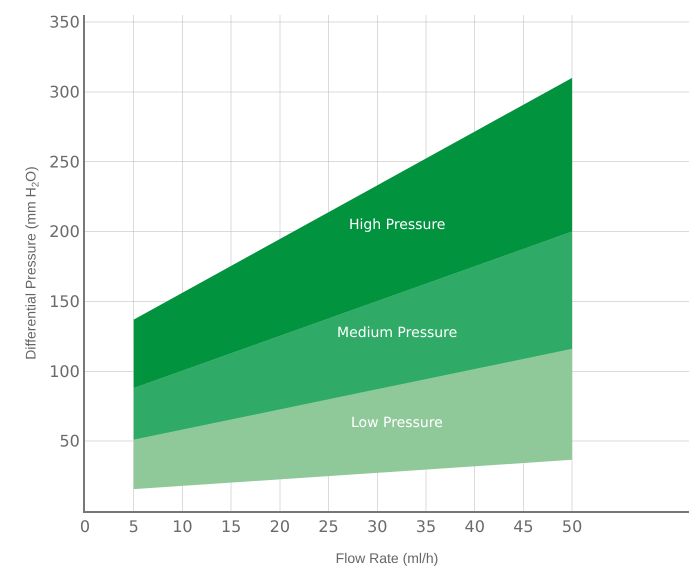  What do you see at coordinates (572, 526) in the screenshot?
I see `x-tick-label: 50` at bounding box center [572, 526].